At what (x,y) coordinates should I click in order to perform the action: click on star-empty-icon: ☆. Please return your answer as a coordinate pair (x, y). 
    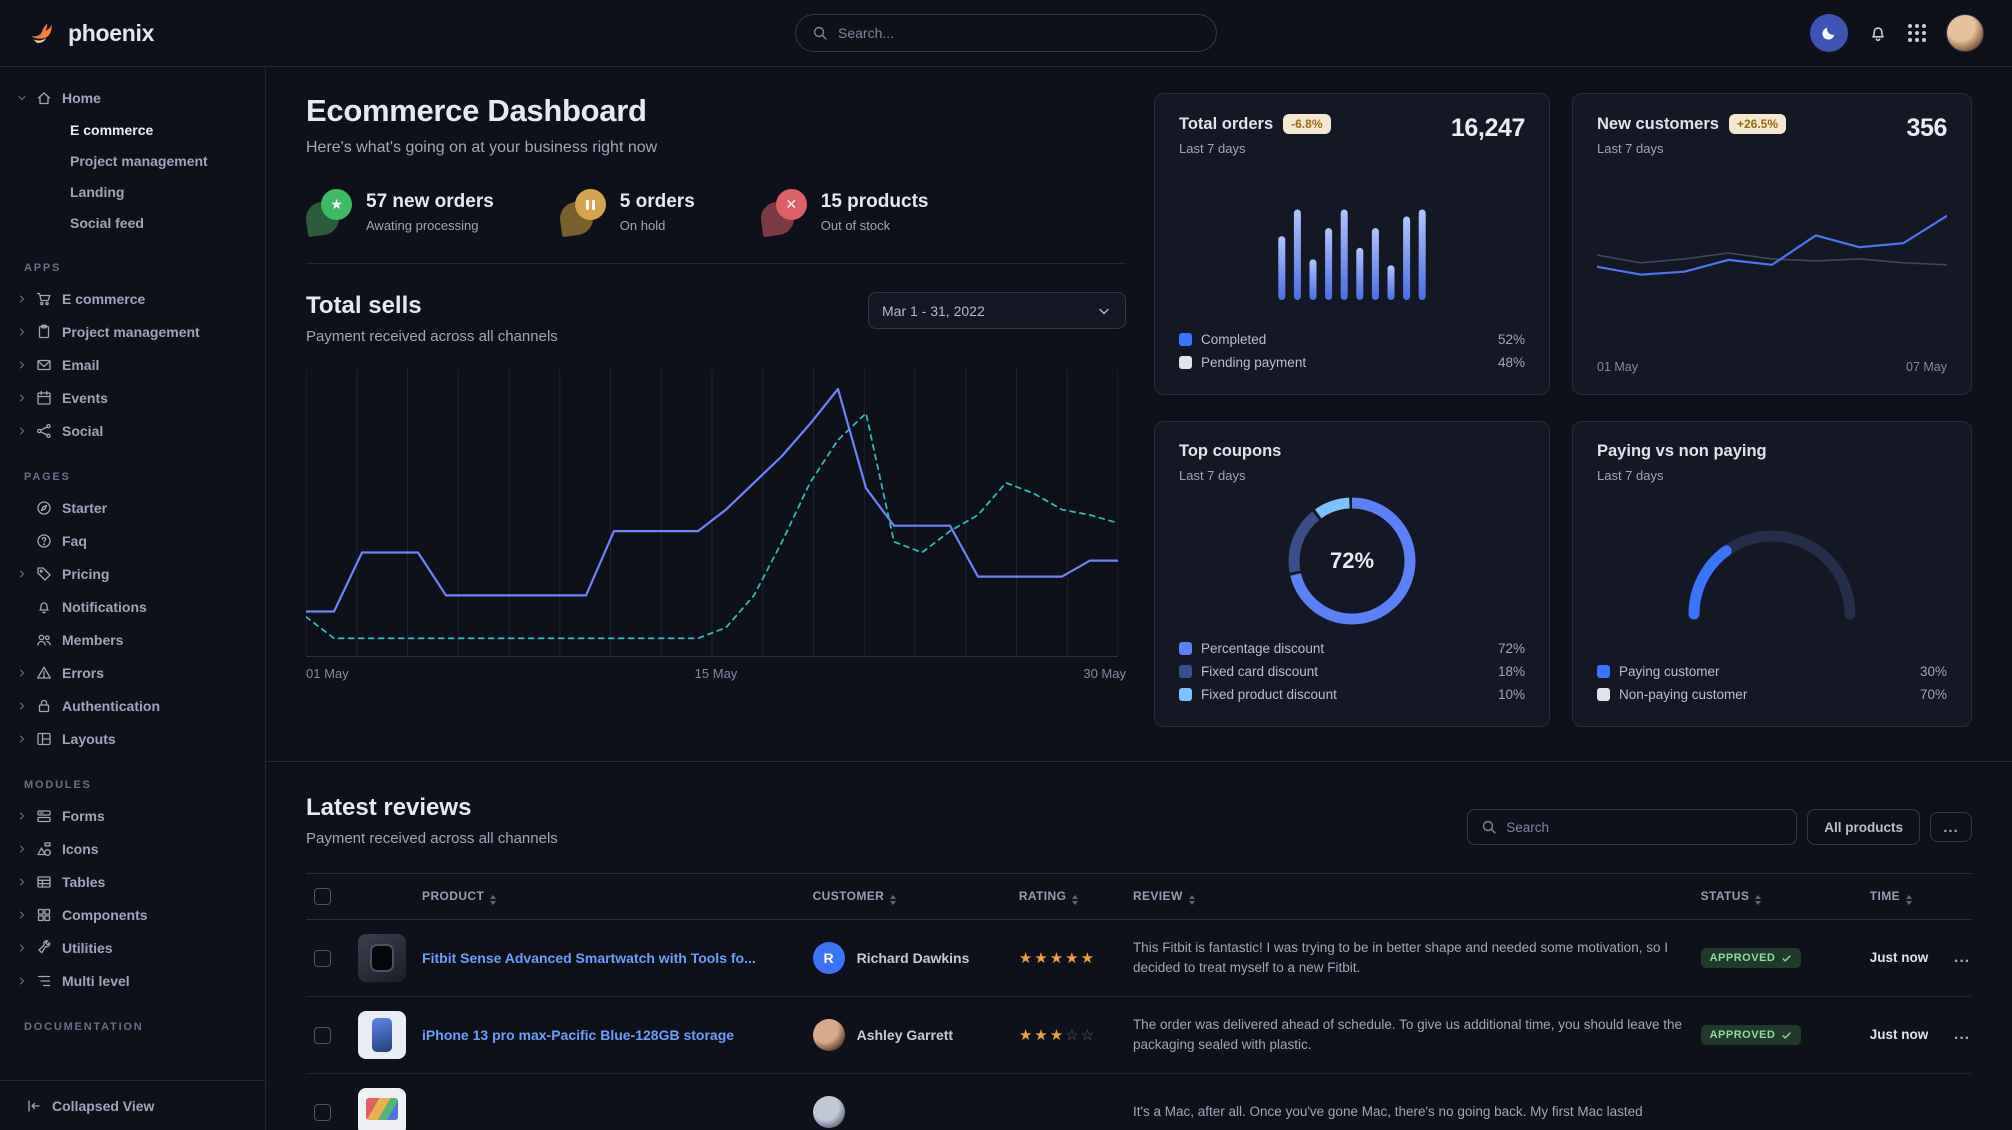
    Looking at the image, I should click on (1073, 1035).